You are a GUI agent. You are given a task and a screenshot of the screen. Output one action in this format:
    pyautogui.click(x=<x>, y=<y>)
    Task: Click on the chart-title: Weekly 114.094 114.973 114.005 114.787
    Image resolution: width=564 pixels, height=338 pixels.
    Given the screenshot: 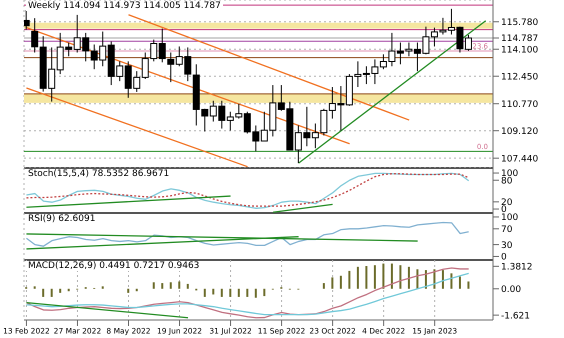 What is the action you would take?
    pyautogui.click(x=124, y=6)
    